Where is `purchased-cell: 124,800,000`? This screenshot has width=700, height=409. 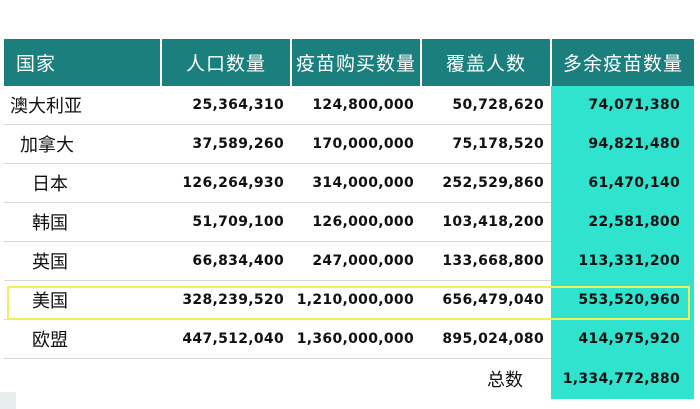 purchased-cell: 124,800,000 is located at coordinates (356, 105).